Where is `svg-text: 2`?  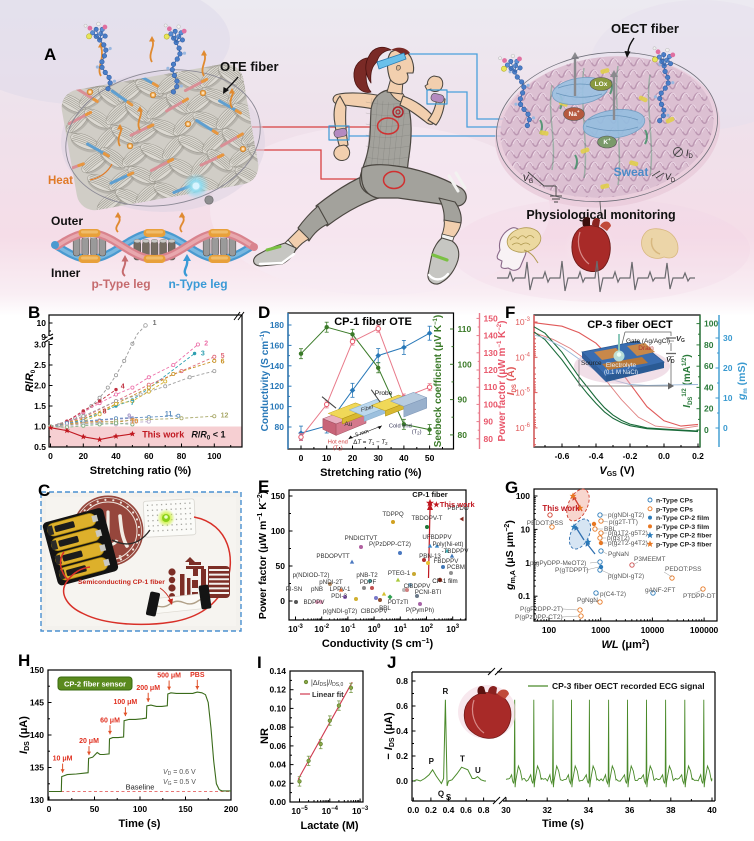
svg-text: 2 is located at coordinates (206, 344).